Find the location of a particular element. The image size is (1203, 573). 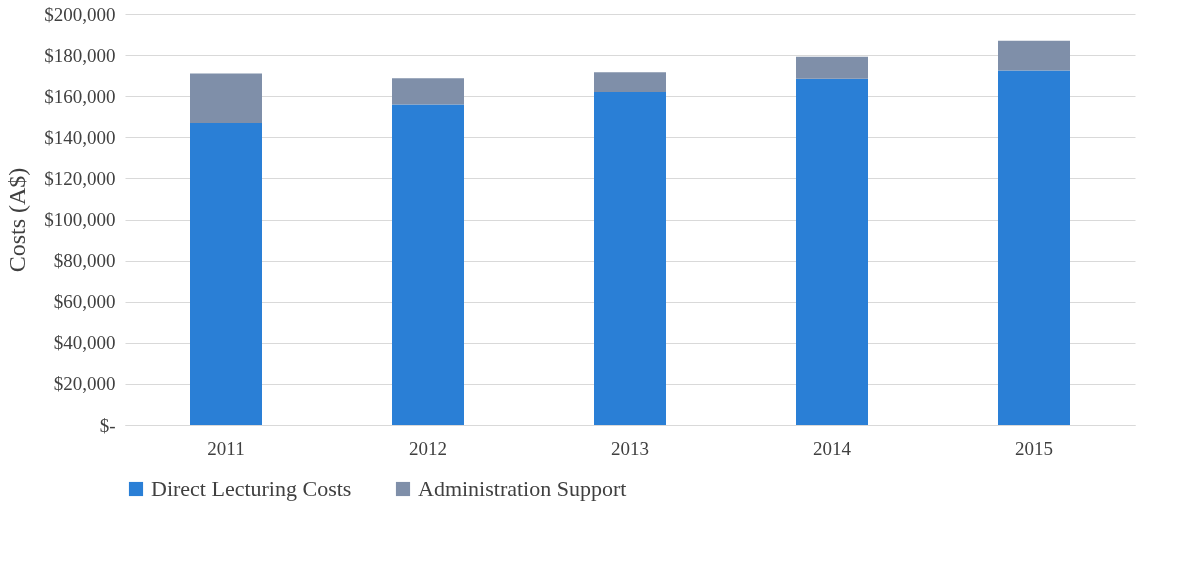

x-tick-label: 2014 is located at coordinates (832, 448).